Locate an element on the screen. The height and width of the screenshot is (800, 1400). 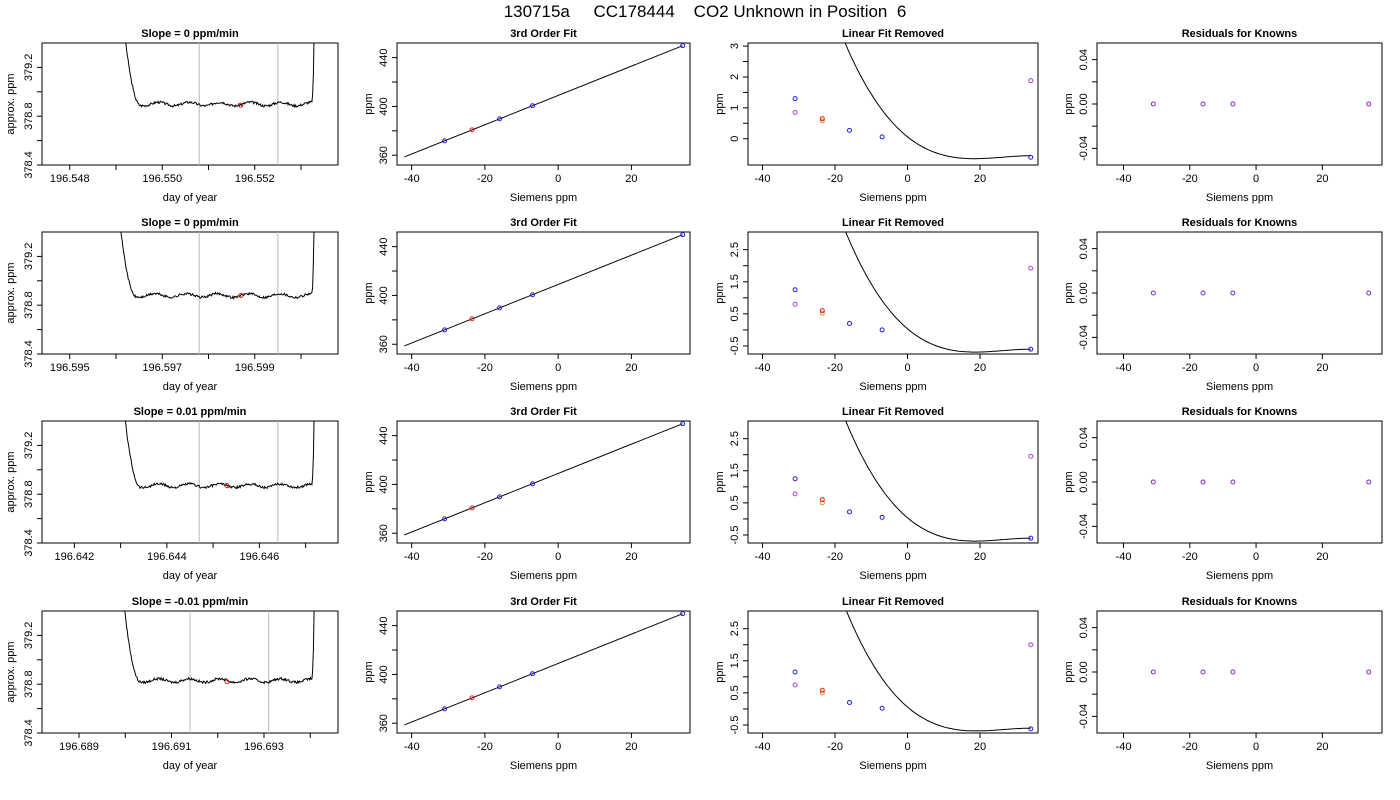
raw-point is located at coordinates (795, 304).